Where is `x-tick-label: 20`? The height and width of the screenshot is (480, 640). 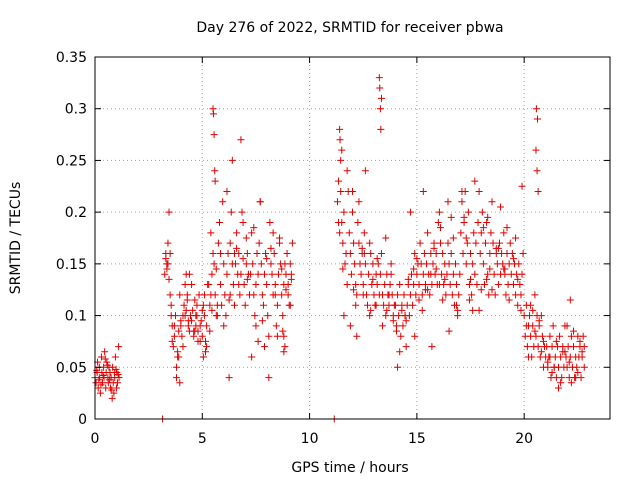
x-tick-label: 20 is located at coordinates (524, 439).